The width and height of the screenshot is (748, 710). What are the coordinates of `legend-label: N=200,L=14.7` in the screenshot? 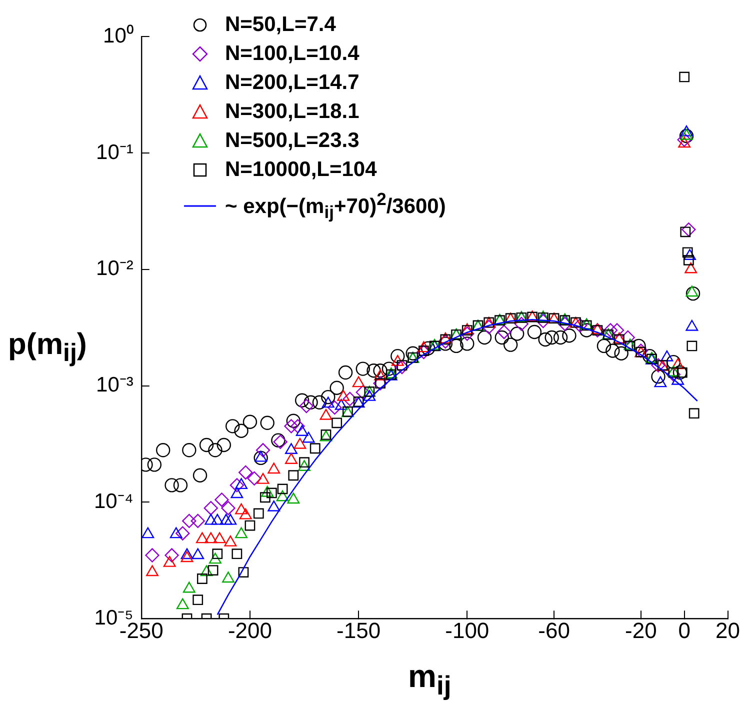 It's located at (292, 83).